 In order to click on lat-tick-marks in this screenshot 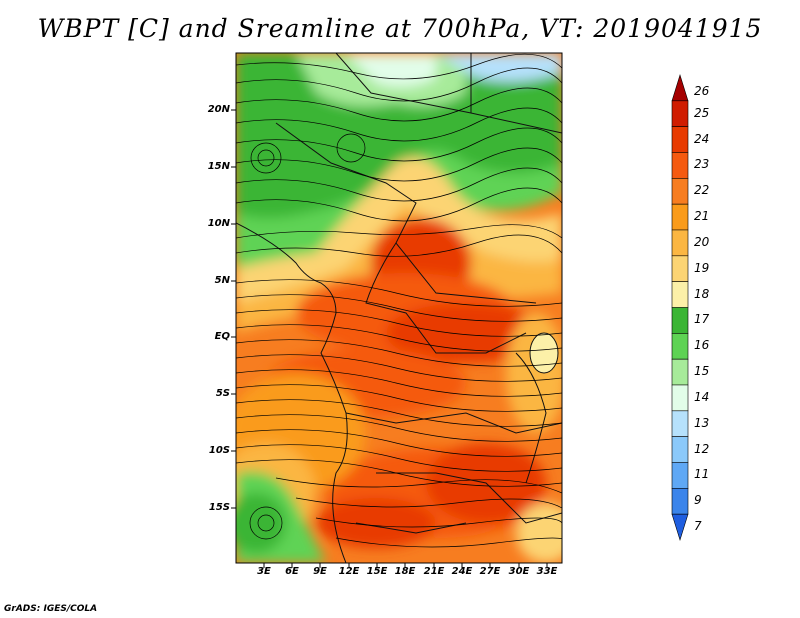, I will do `click(233, 309)`.